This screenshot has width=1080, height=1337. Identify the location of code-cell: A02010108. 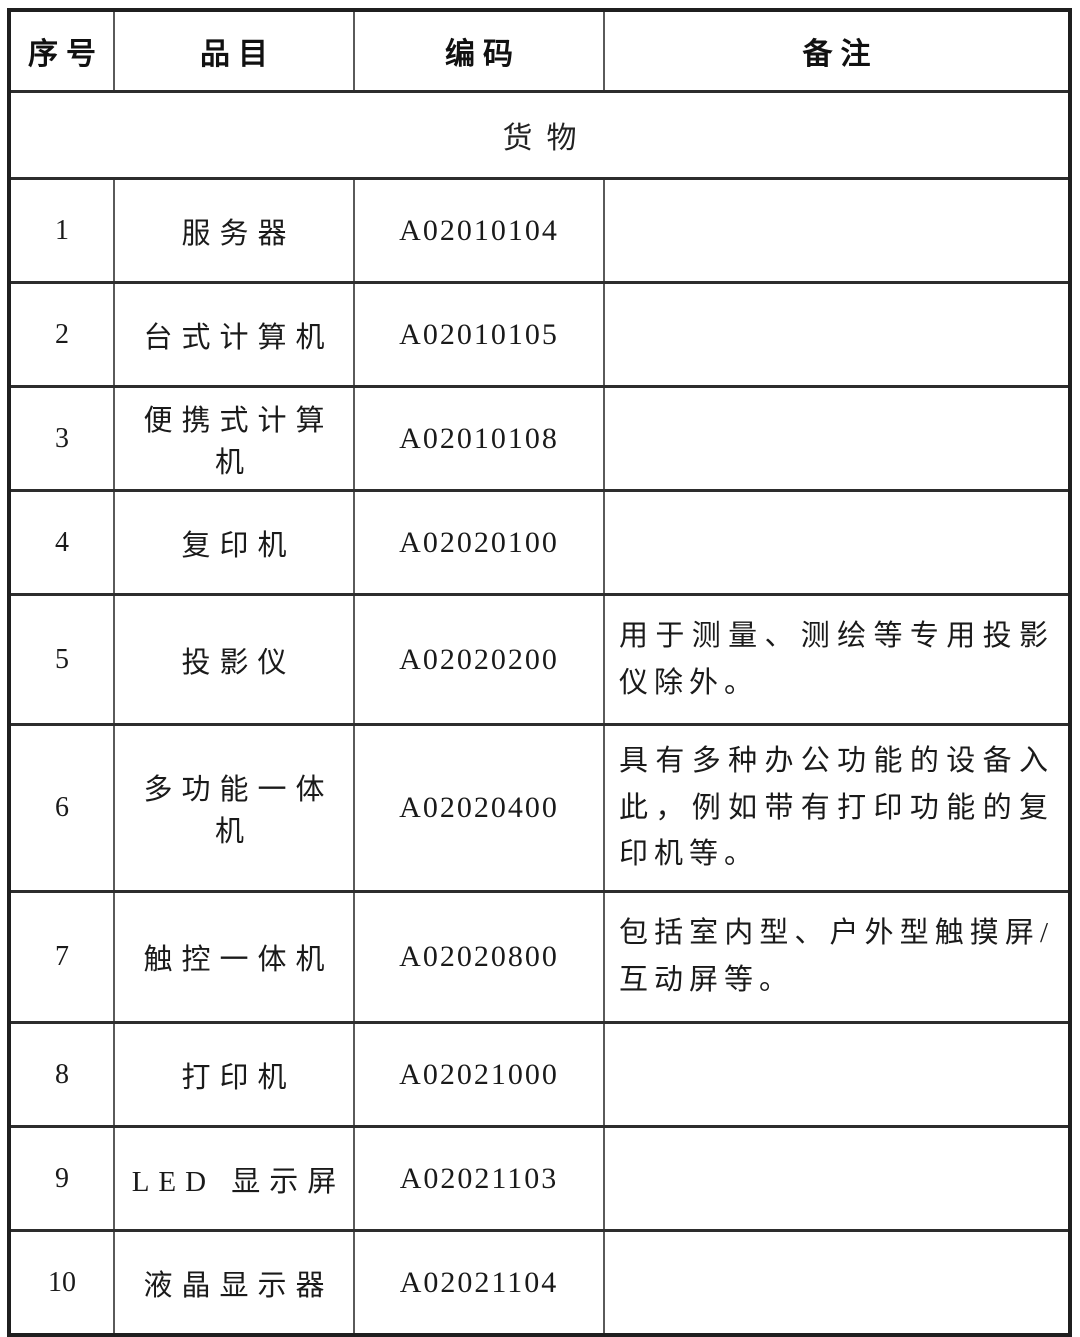
(478, 438).